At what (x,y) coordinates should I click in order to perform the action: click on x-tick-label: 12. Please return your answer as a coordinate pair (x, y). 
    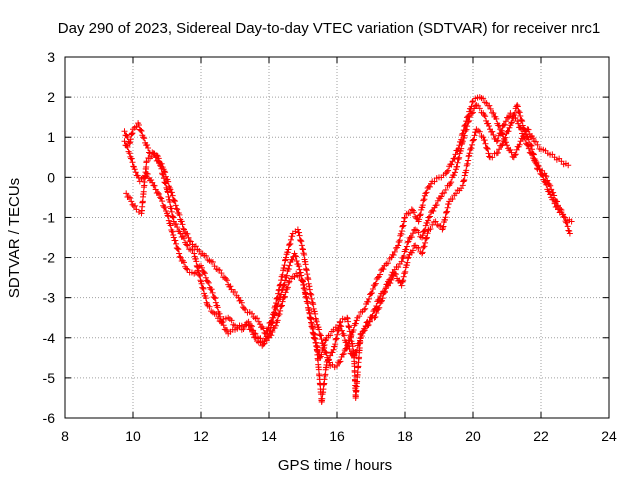
    Looking at the image, I should click on (201, 436).